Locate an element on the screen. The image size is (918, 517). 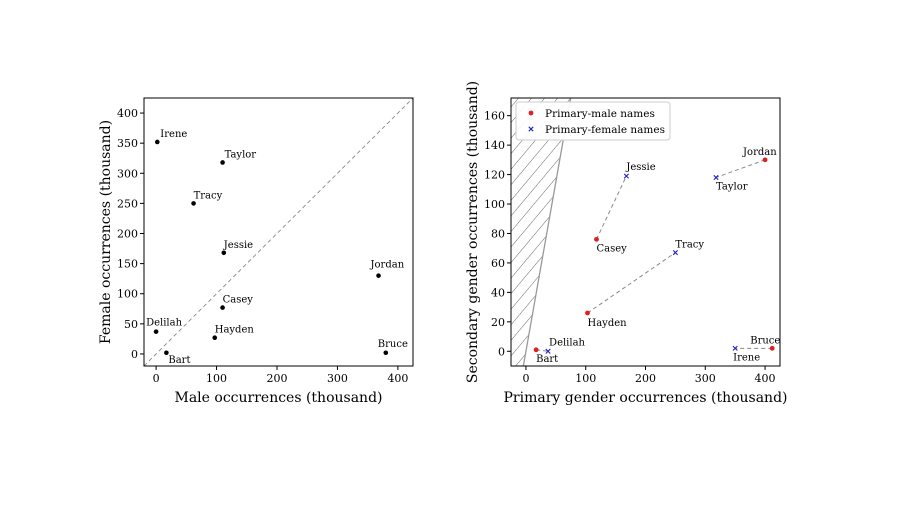
point-jessie is located at coordinates (224, 253).